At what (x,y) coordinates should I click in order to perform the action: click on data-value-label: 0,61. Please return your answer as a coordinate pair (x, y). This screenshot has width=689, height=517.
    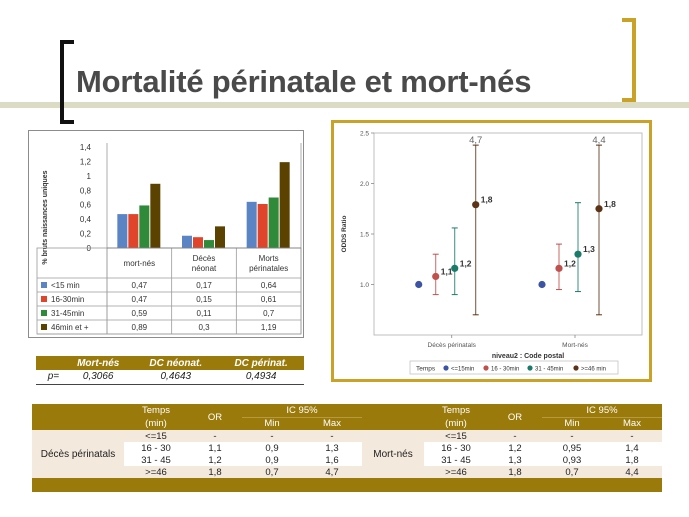
    Looking at the image, I should click on (269, 299).